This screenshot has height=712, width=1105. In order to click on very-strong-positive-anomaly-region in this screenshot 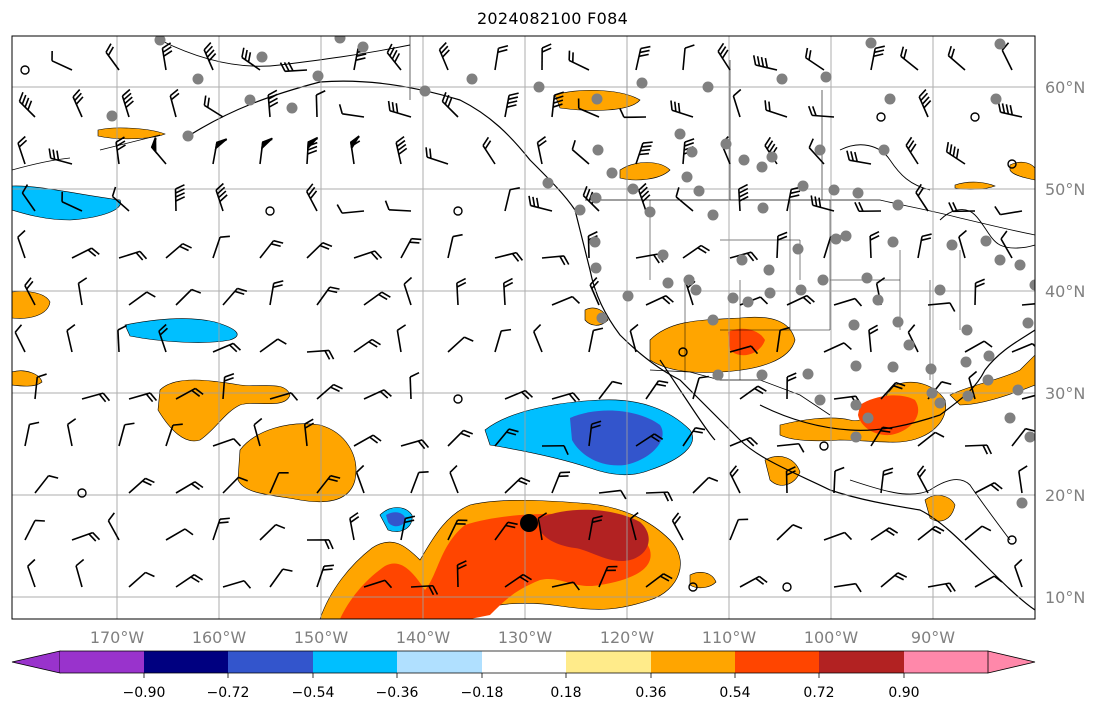, I will do `click(594, 535)`.